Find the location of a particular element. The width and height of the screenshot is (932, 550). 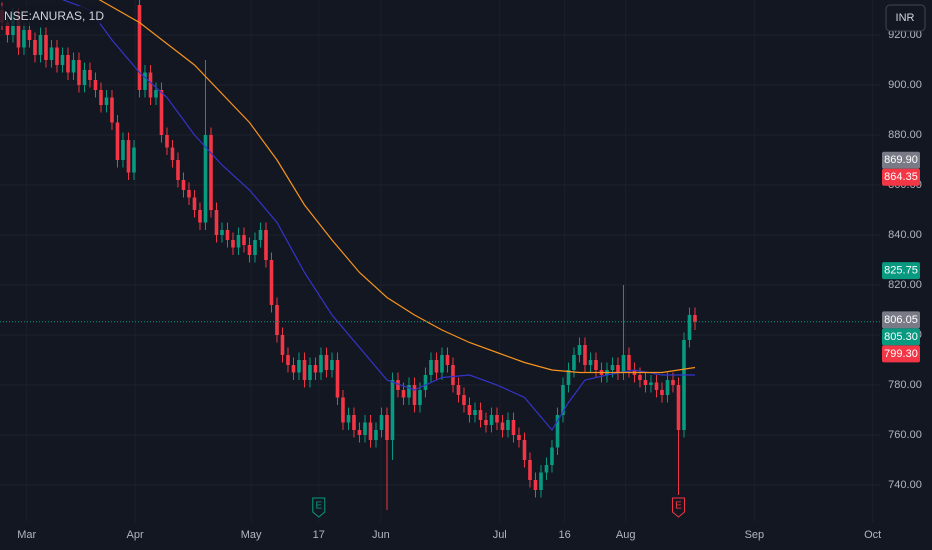

x-tick-label: 17 is located at coordinates (319, 535).